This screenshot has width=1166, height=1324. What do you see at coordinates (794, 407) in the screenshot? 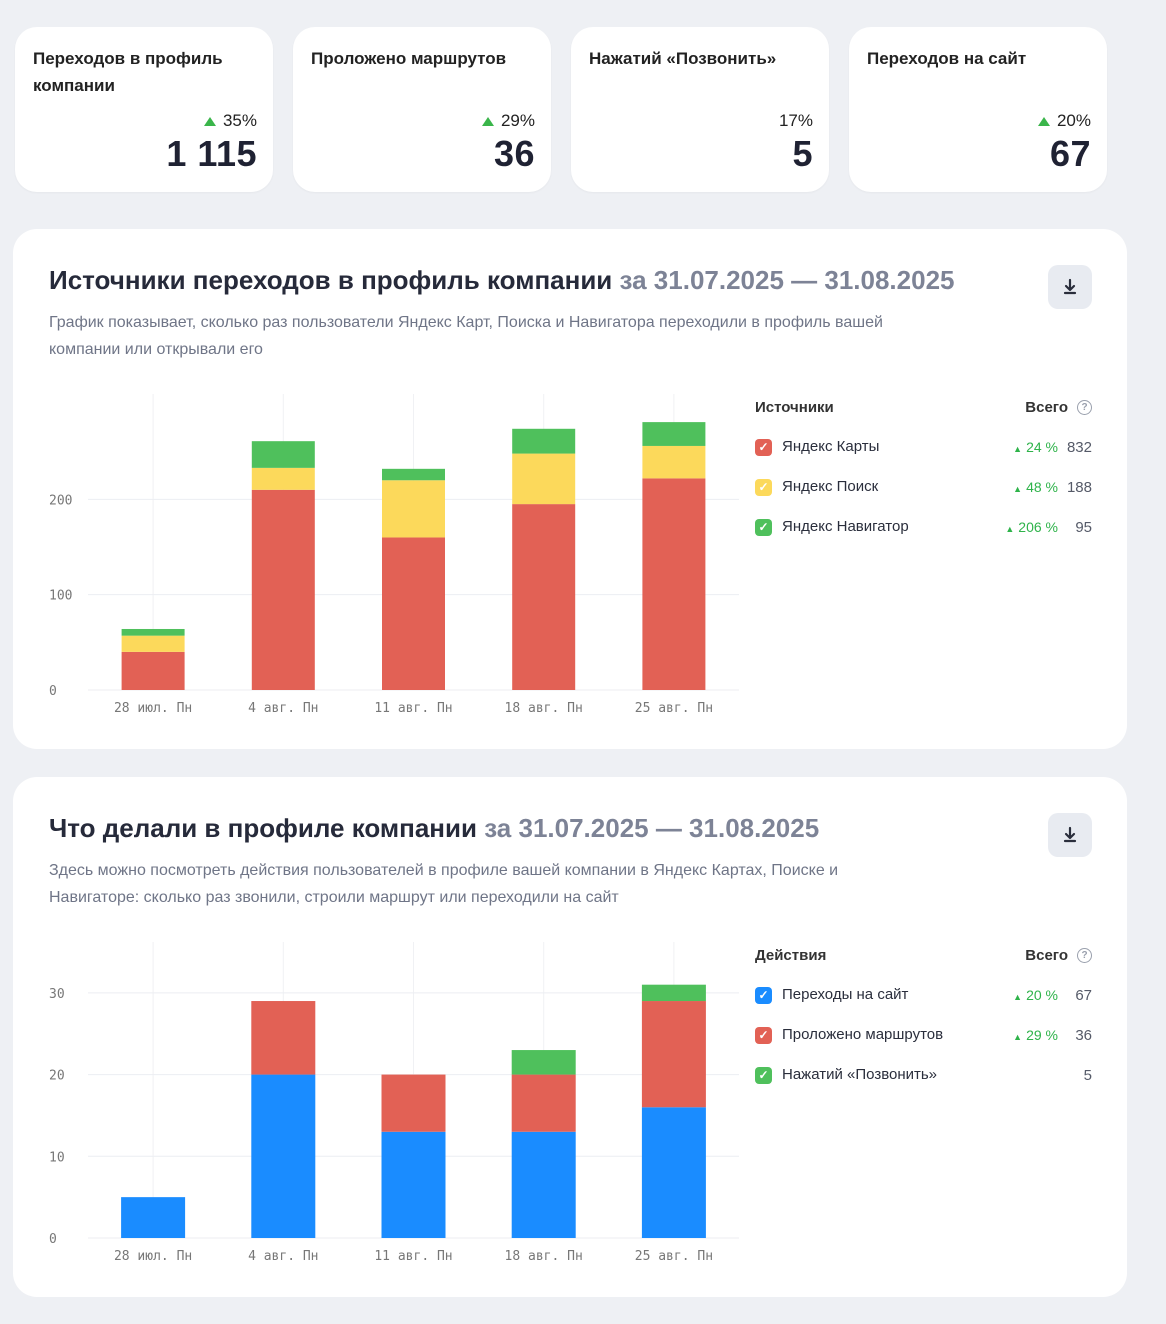
I see `legend-title: Источники` at bounding box center [794, 407].